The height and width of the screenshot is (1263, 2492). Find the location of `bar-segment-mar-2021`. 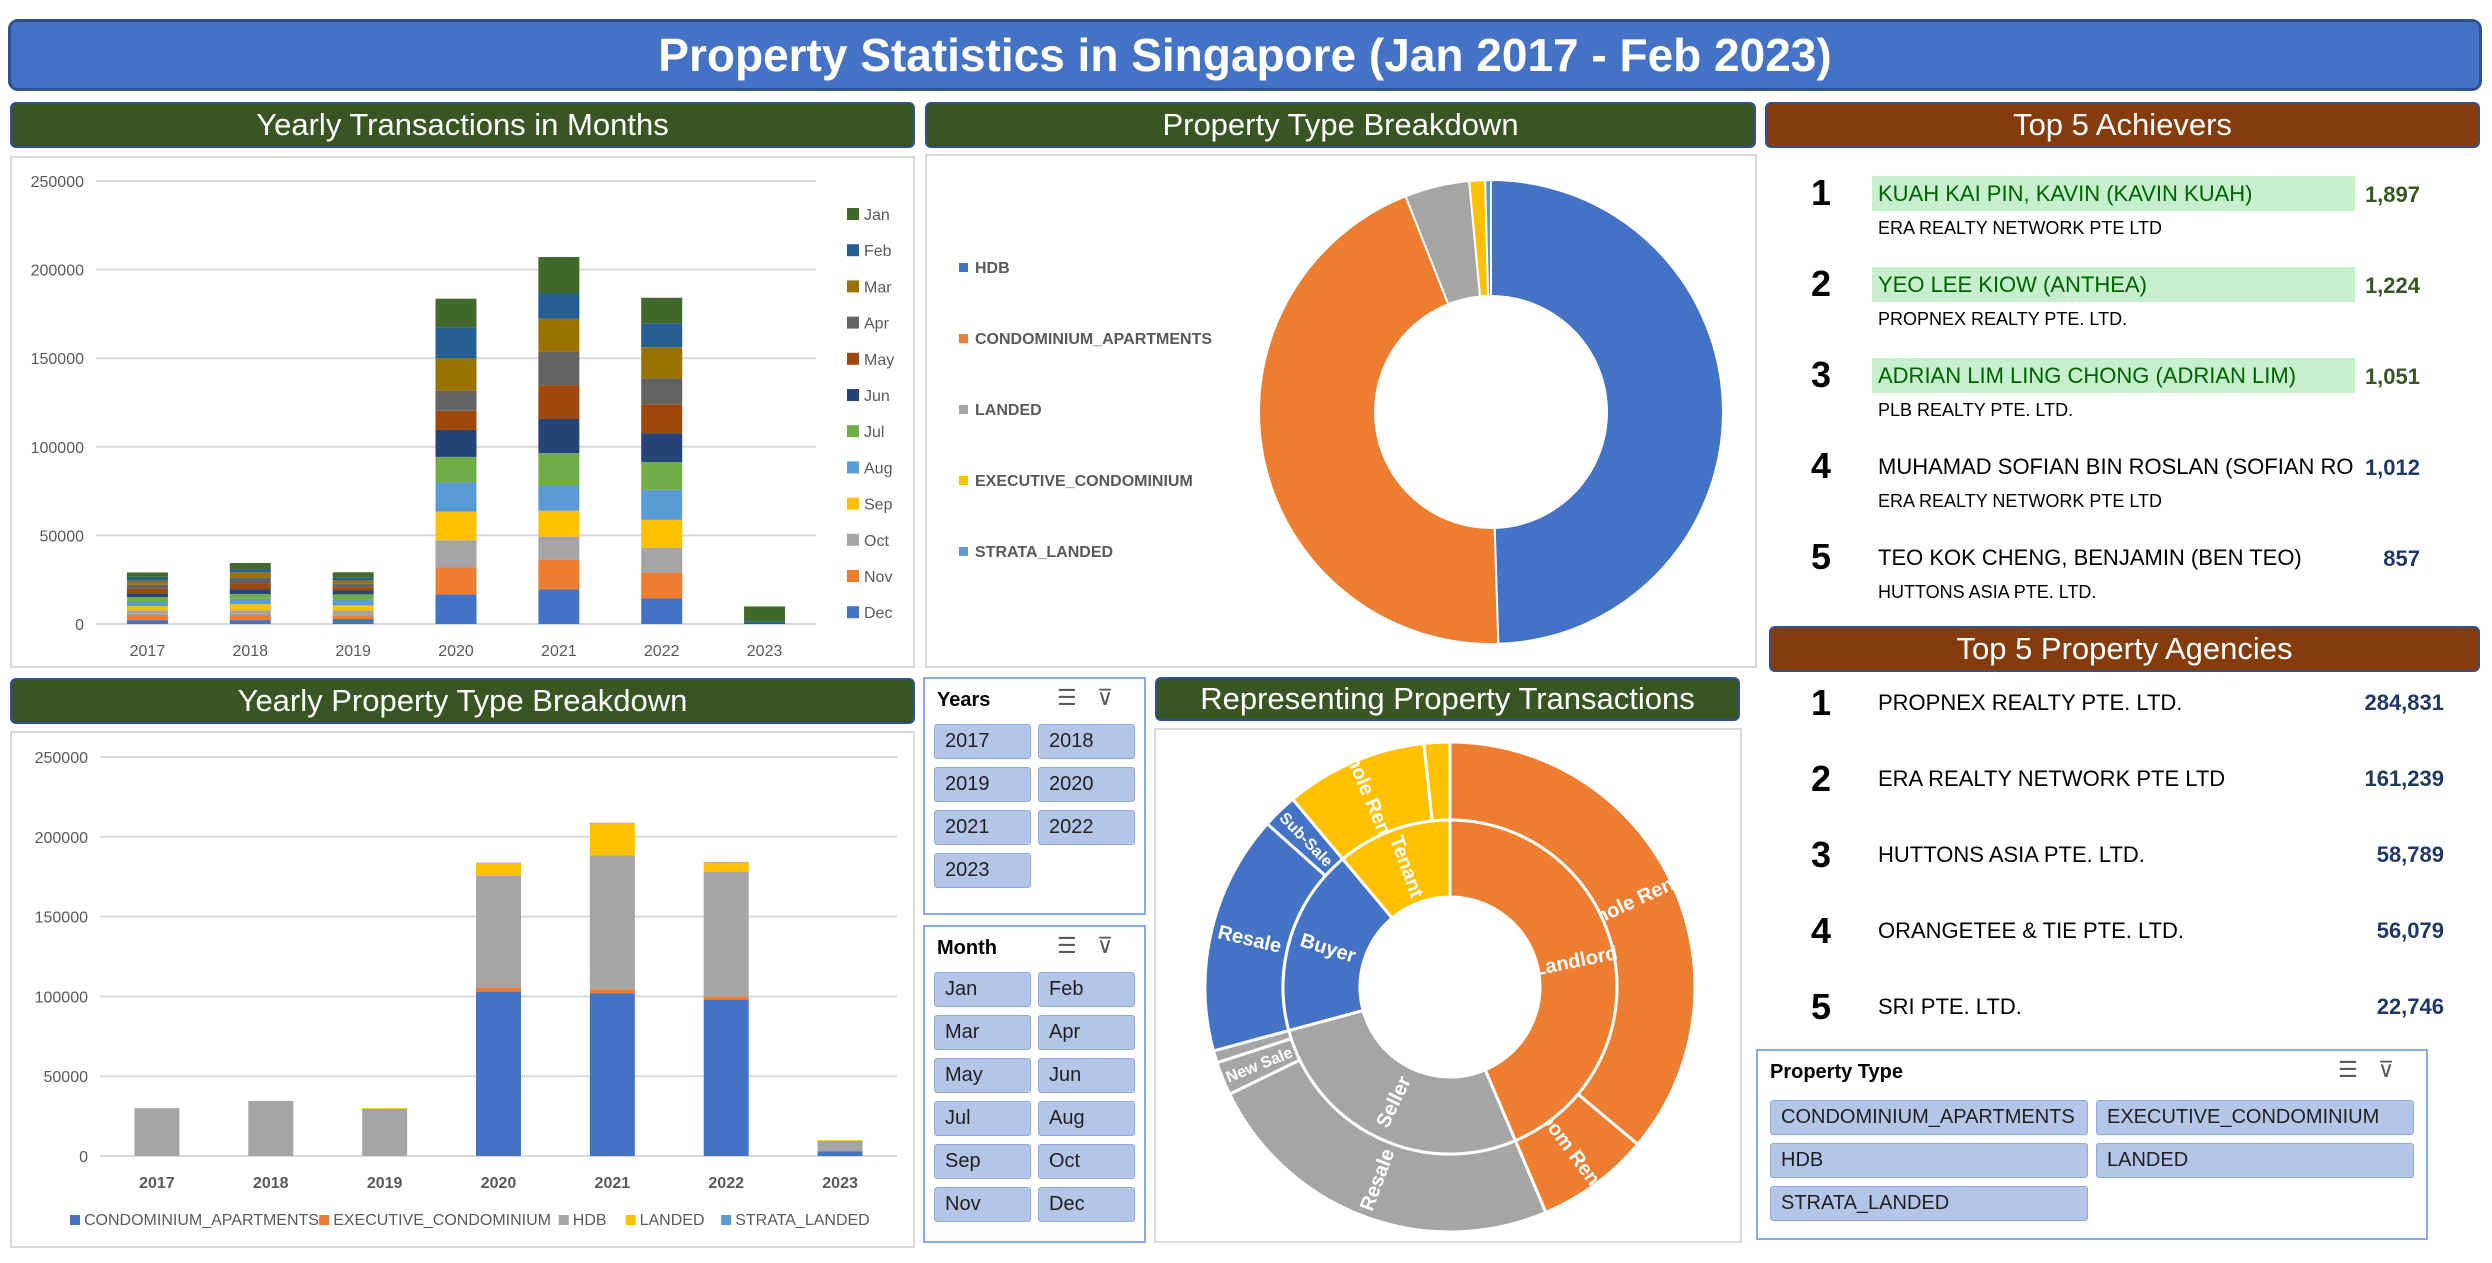

bar-segment-mar-2021 is located at coordinates (559, 335).